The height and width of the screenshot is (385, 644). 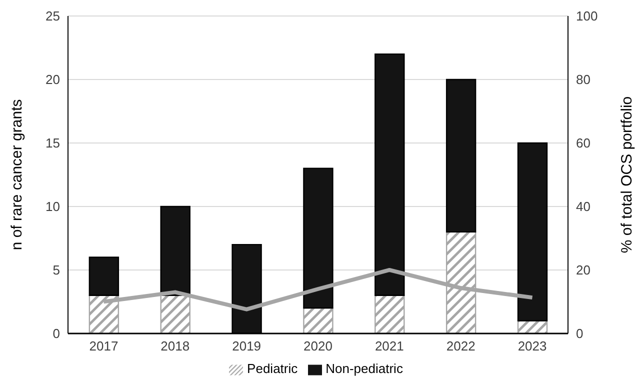 I want to click on x-tick-label: 2021, so click(x=389, y=346).